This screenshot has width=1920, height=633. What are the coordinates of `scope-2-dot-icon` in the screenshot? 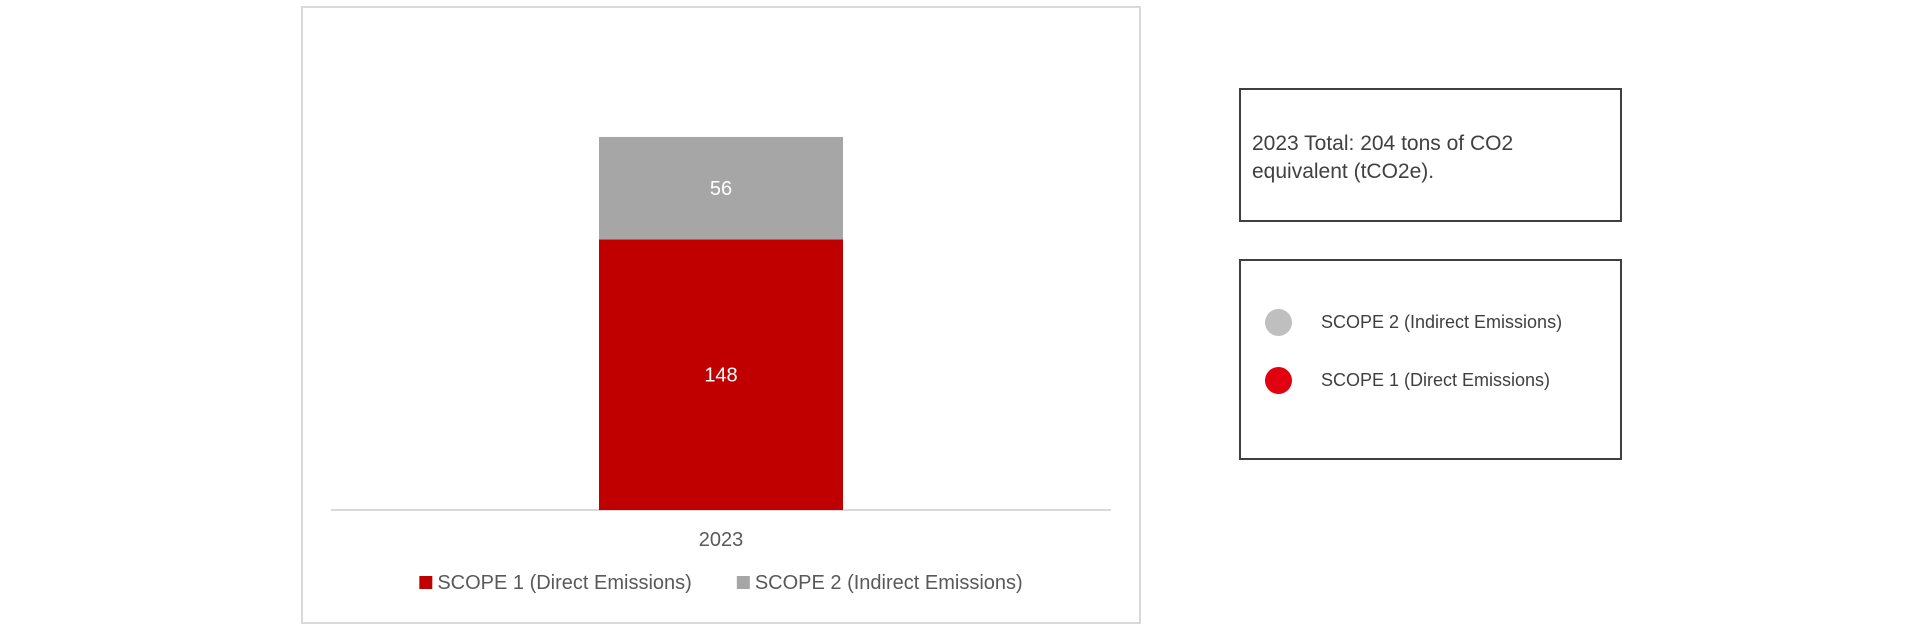 It's located at (1278, 322).